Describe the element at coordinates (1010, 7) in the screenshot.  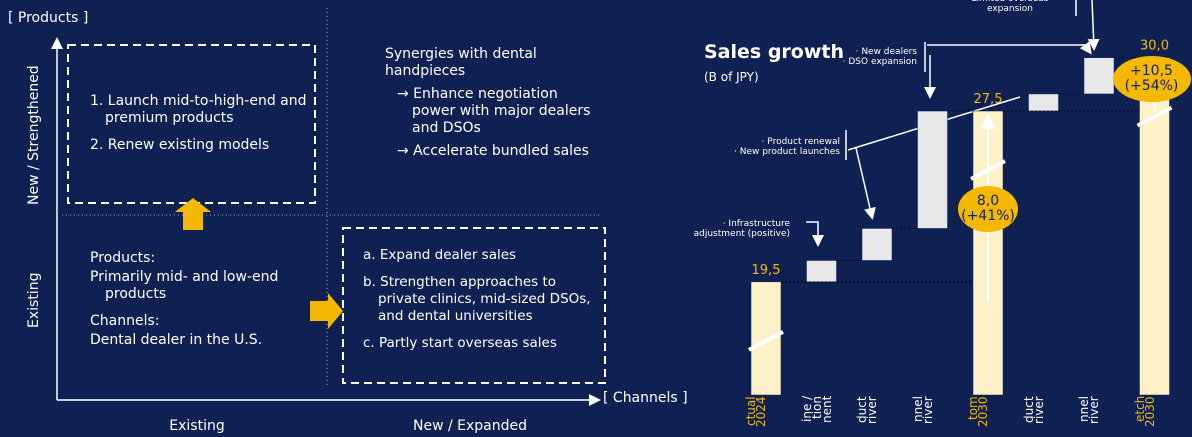
I see `annotation: Limited overseas expansion` at that location.